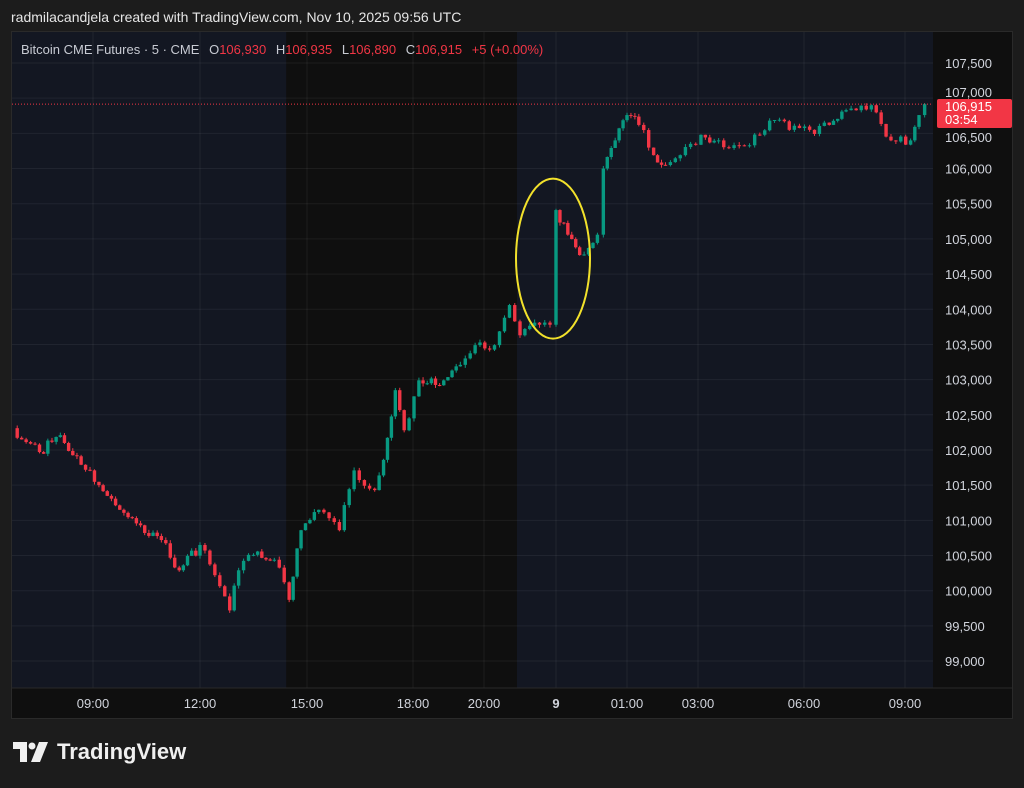 This screenshot has width=1024, height=788. What do you see at coordinates (965, 661) in the screenshot?
I see `price-tick-label: 99,000` at bounding box center [965, 661].